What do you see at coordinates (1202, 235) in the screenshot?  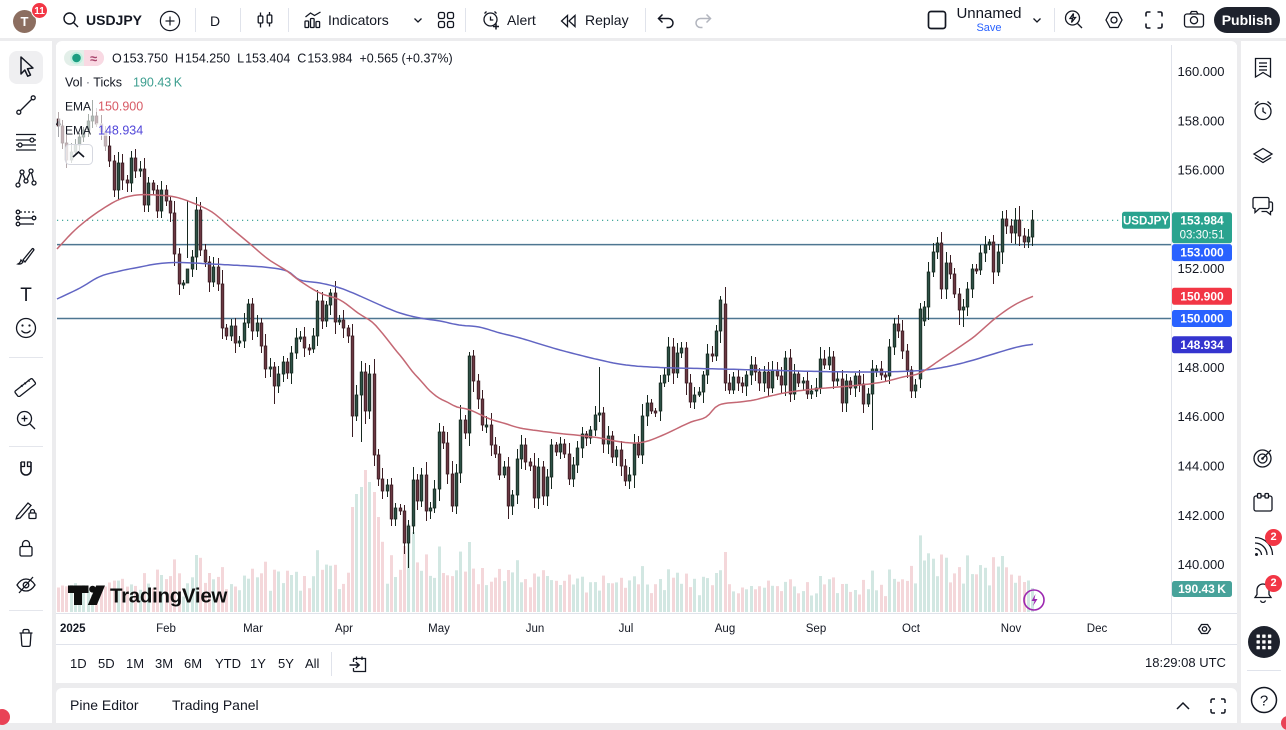 I see `svg-text: 03:30:51` at bounding box center [1202, 235].